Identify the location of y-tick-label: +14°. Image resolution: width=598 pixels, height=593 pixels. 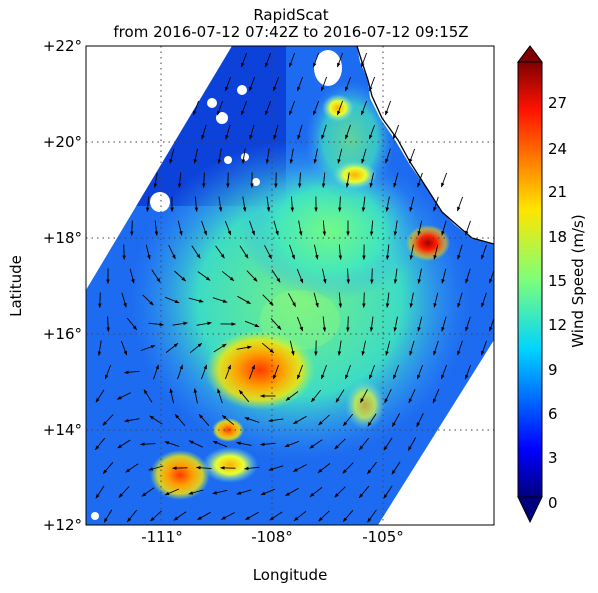
(62, 430).